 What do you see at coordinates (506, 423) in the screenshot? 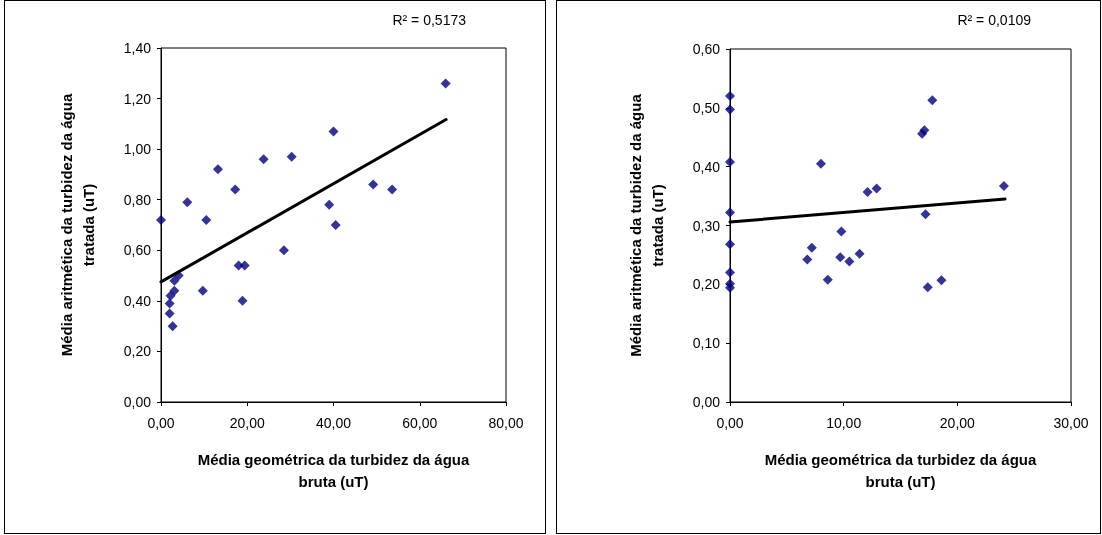
I see `x-tick-label: 80,00` at bounding box center [506, 423].